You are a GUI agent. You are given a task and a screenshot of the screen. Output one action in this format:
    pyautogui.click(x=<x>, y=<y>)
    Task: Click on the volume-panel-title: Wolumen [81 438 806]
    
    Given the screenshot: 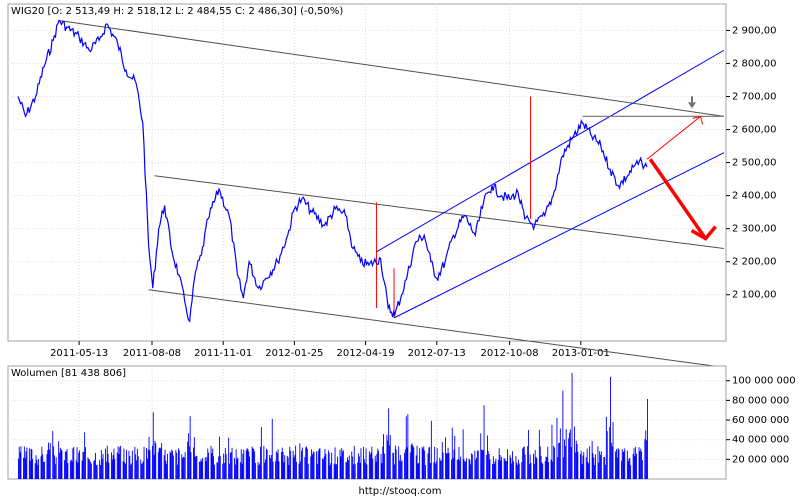 What is the action you would take?
    pyautogui.click(x=69, y=373)
    